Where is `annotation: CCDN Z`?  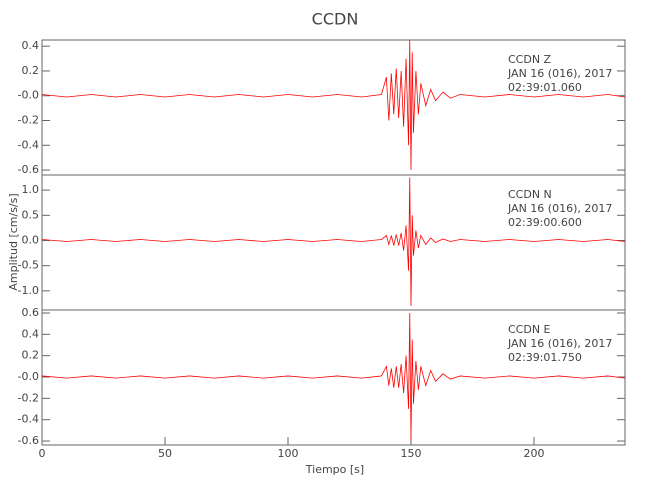
annotation: CCDN Z is located at coordinates (530, 59).